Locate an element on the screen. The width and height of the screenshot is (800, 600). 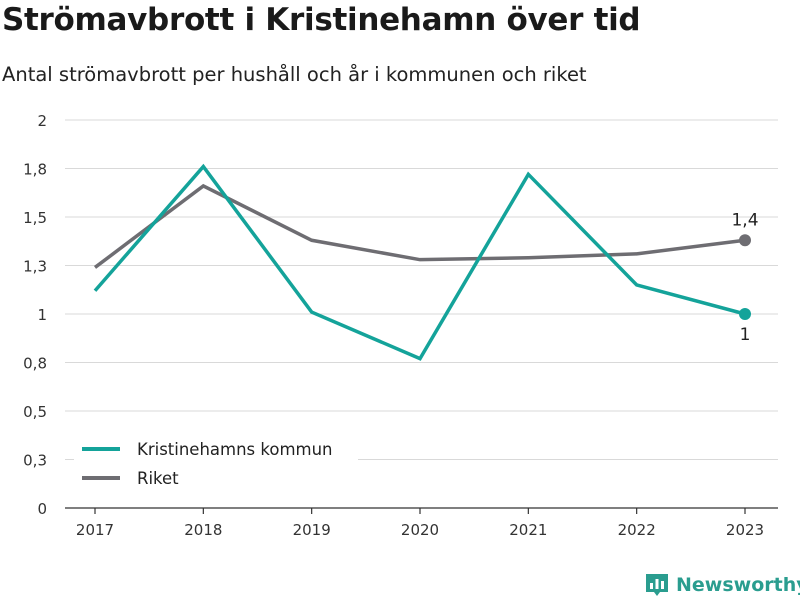
series-line-riket is located at coordinates (419, 226).